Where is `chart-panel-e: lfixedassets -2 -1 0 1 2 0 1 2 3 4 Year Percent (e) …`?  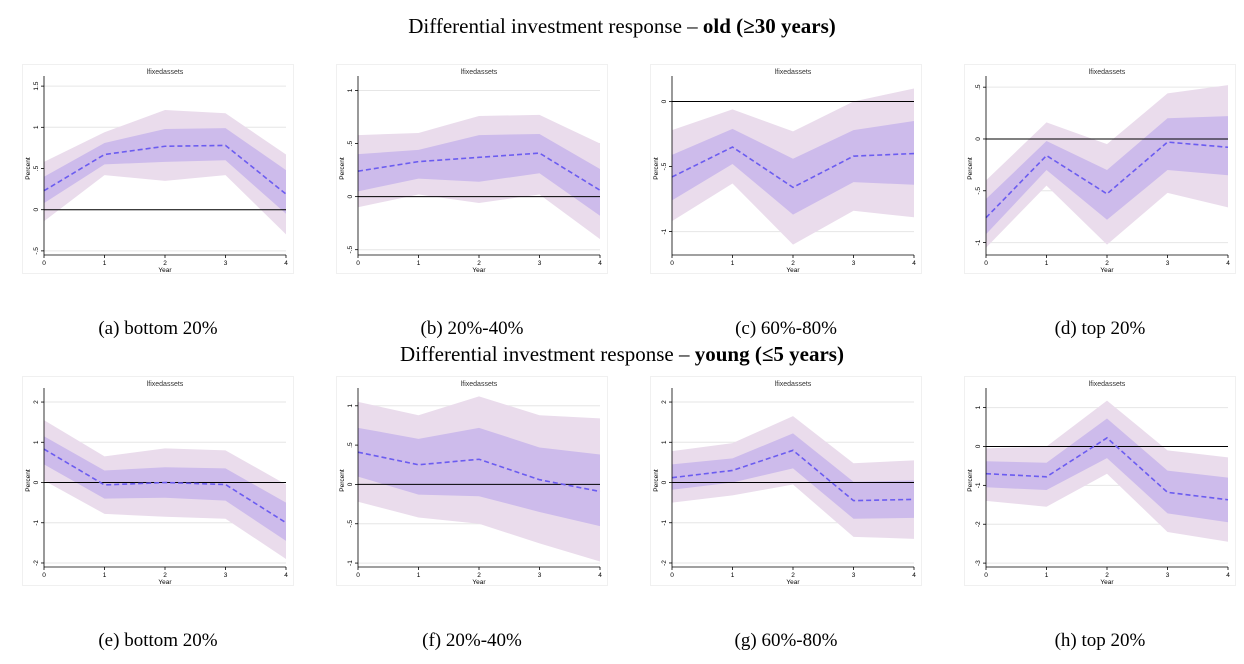 chart-panel-e: lfixedassets -2 -1 0 1 2 0 1 2 3 4 Year Percent (e) … is located at coordinates (158, 520).